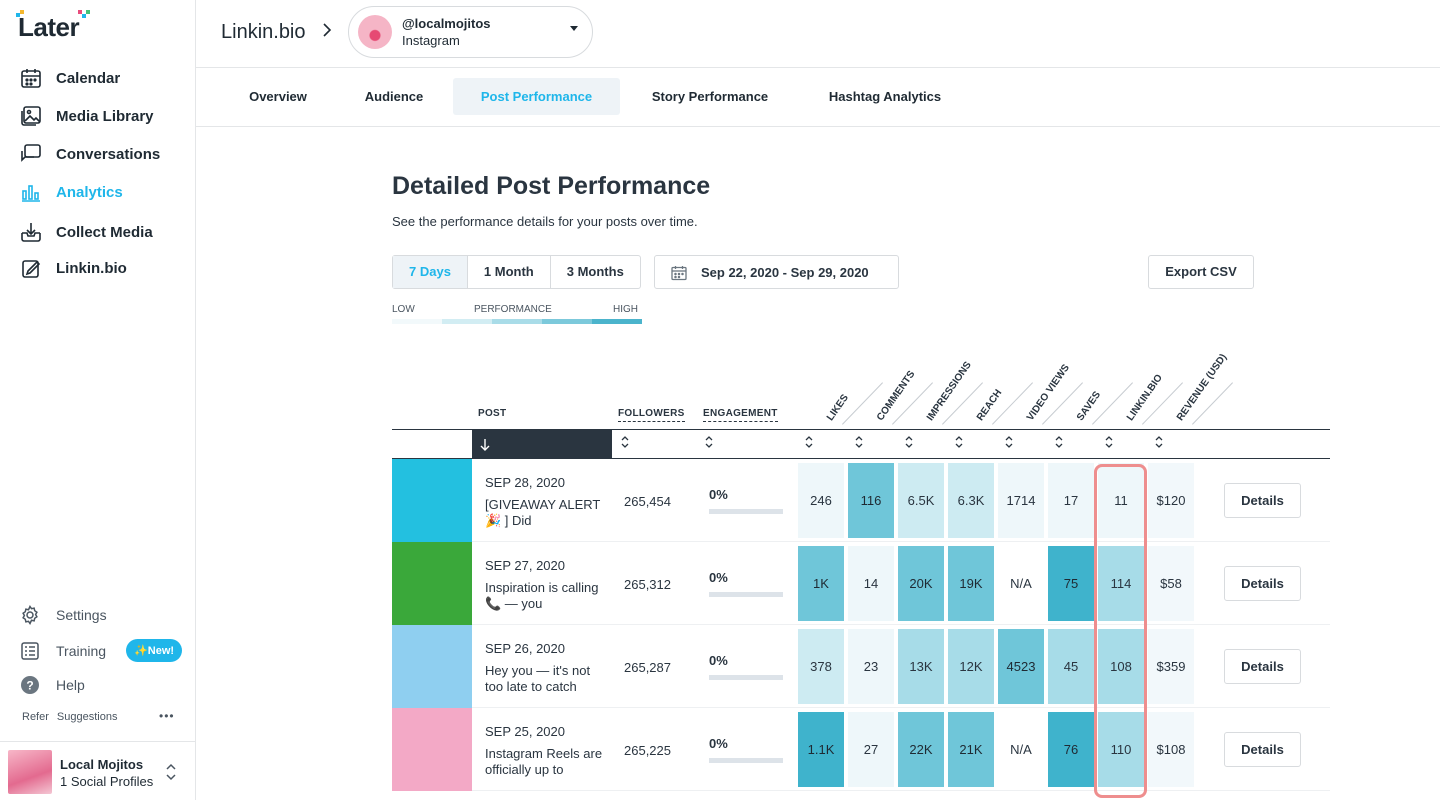 The width and height of the screenshot is (1440, 800). What do you see at coordinates (1048, 392) in the screenshot?
I see `header-metric: VIDEO VIEWS` at bounding box center [1048, 392].